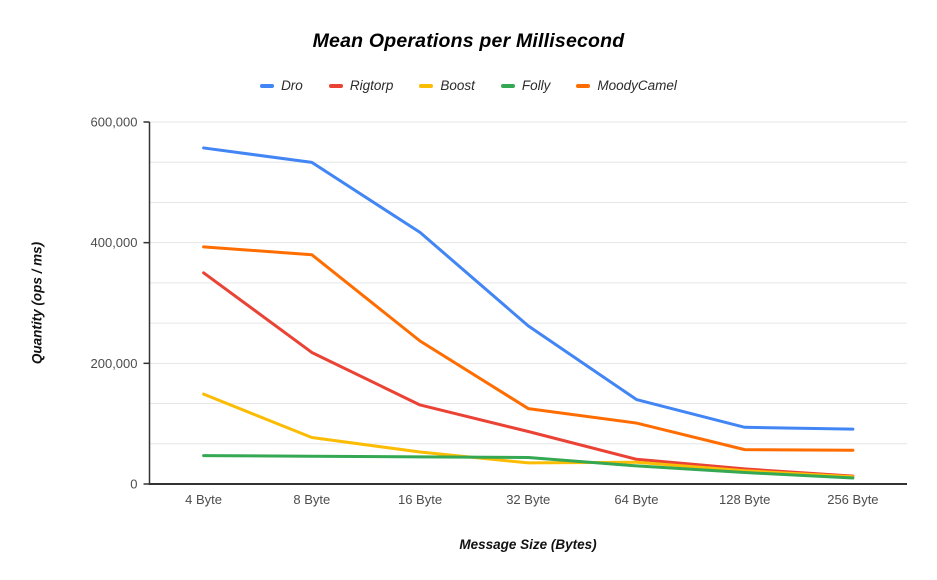 Image resolution: width=937 pixels, height=580 pixels. I want to click on legend-item-folly: Folly, so click(525, 85).